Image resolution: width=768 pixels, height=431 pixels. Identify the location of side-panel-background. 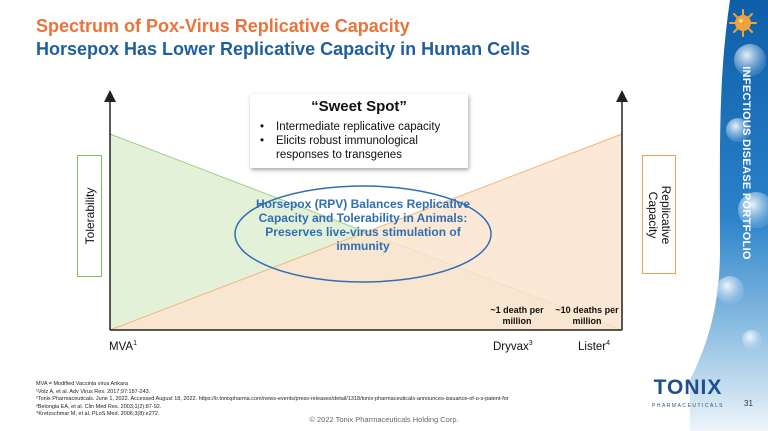
(729, 215).